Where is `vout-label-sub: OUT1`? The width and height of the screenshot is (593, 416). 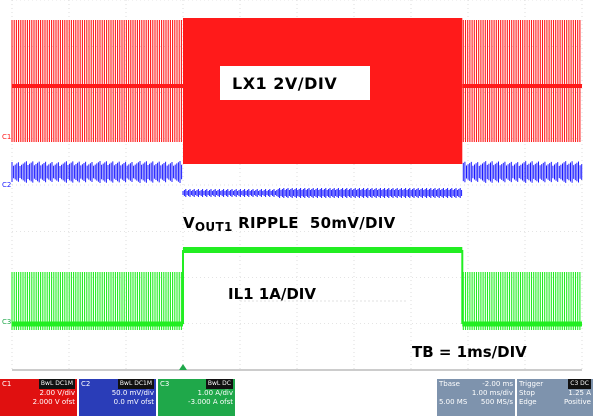 vout-label-sub: OUT1 is located at coordinates (213, 227).